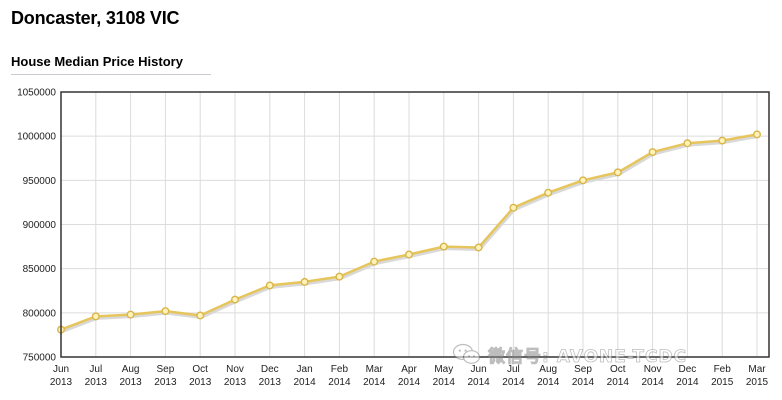 This screenshot has width=782, height=400. Describe the element at coordinates (36, 93) in the screenshot. I see `y-tick-label: 1050000` at that location.